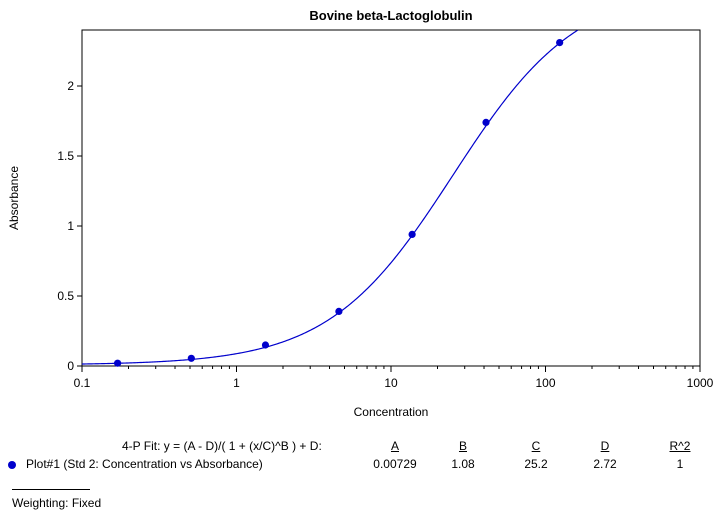 This screenshot has width=714, height=513. I want to click on fit-header-r2: R^2, so click(680, 446).